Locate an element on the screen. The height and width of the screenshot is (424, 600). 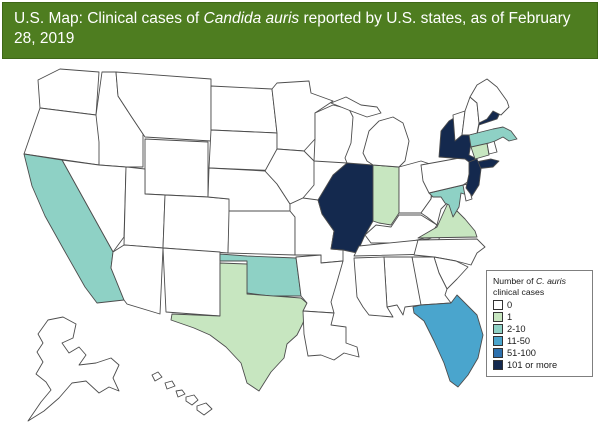
state-AL is located at coordinates (402, 286).